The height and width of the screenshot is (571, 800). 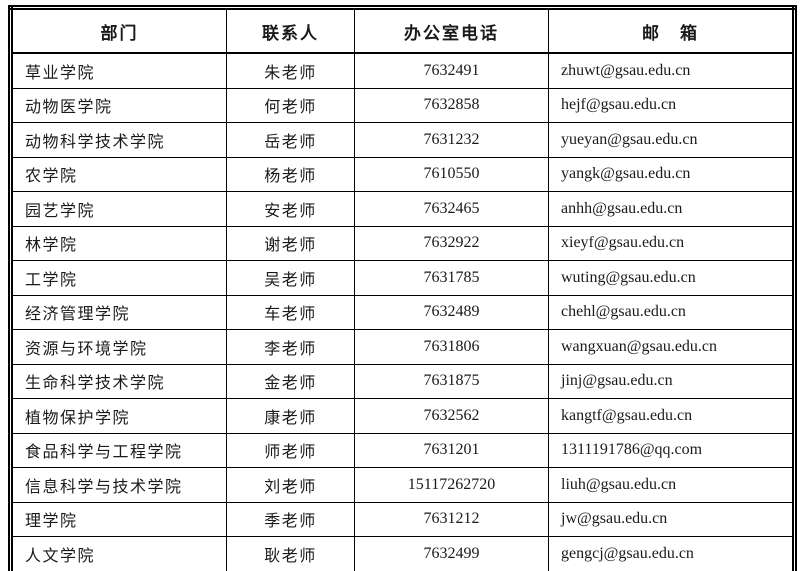 What do you see at coordinates (451, 519) in the screenshot?
I see `phone-cell: 7631212` at bounding box center [451, 519].